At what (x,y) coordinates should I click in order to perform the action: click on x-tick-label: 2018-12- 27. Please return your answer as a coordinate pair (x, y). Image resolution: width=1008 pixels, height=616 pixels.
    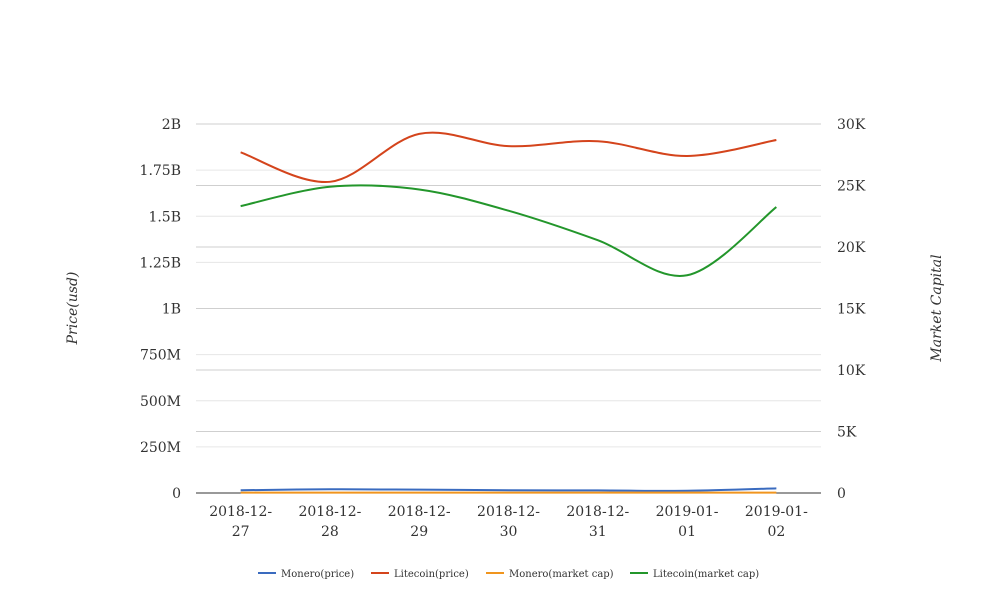
    Looking at the image, I should click on (240, 522).